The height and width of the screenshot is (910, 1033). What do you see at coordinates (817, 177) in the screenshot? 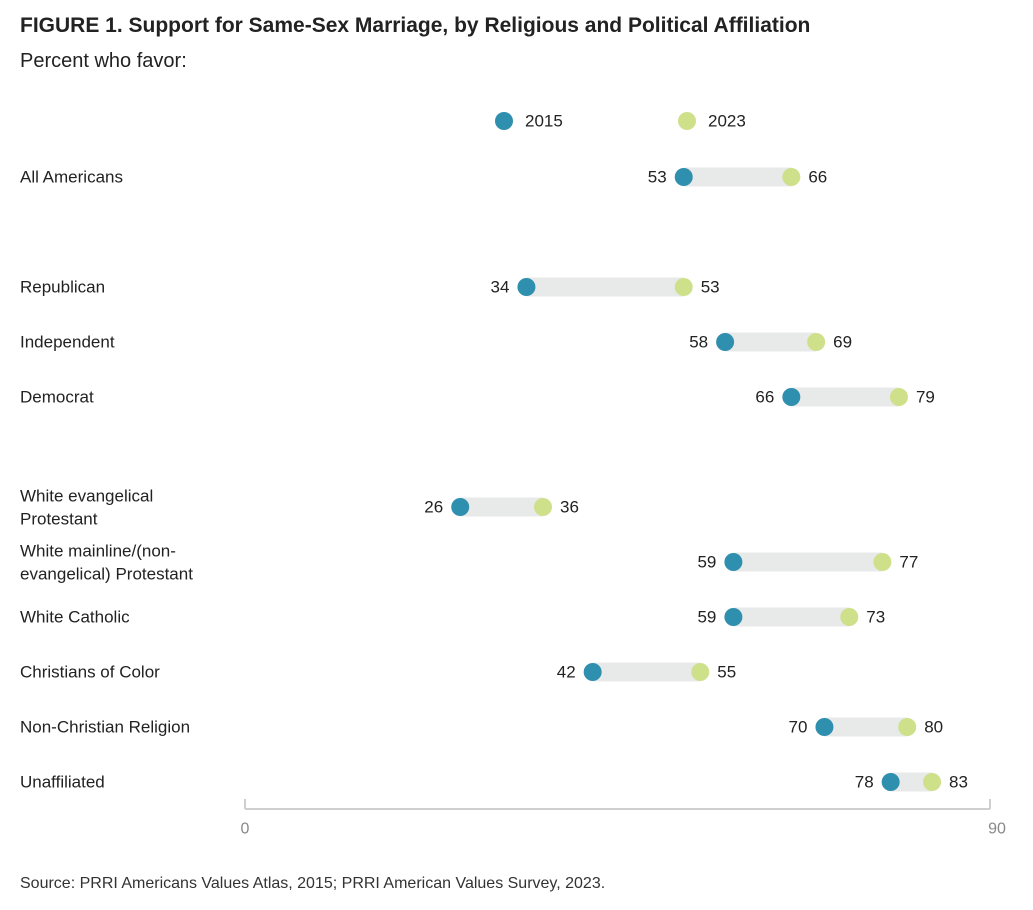
I see `value-label-2023: 66` at bounding box center [817, 177].